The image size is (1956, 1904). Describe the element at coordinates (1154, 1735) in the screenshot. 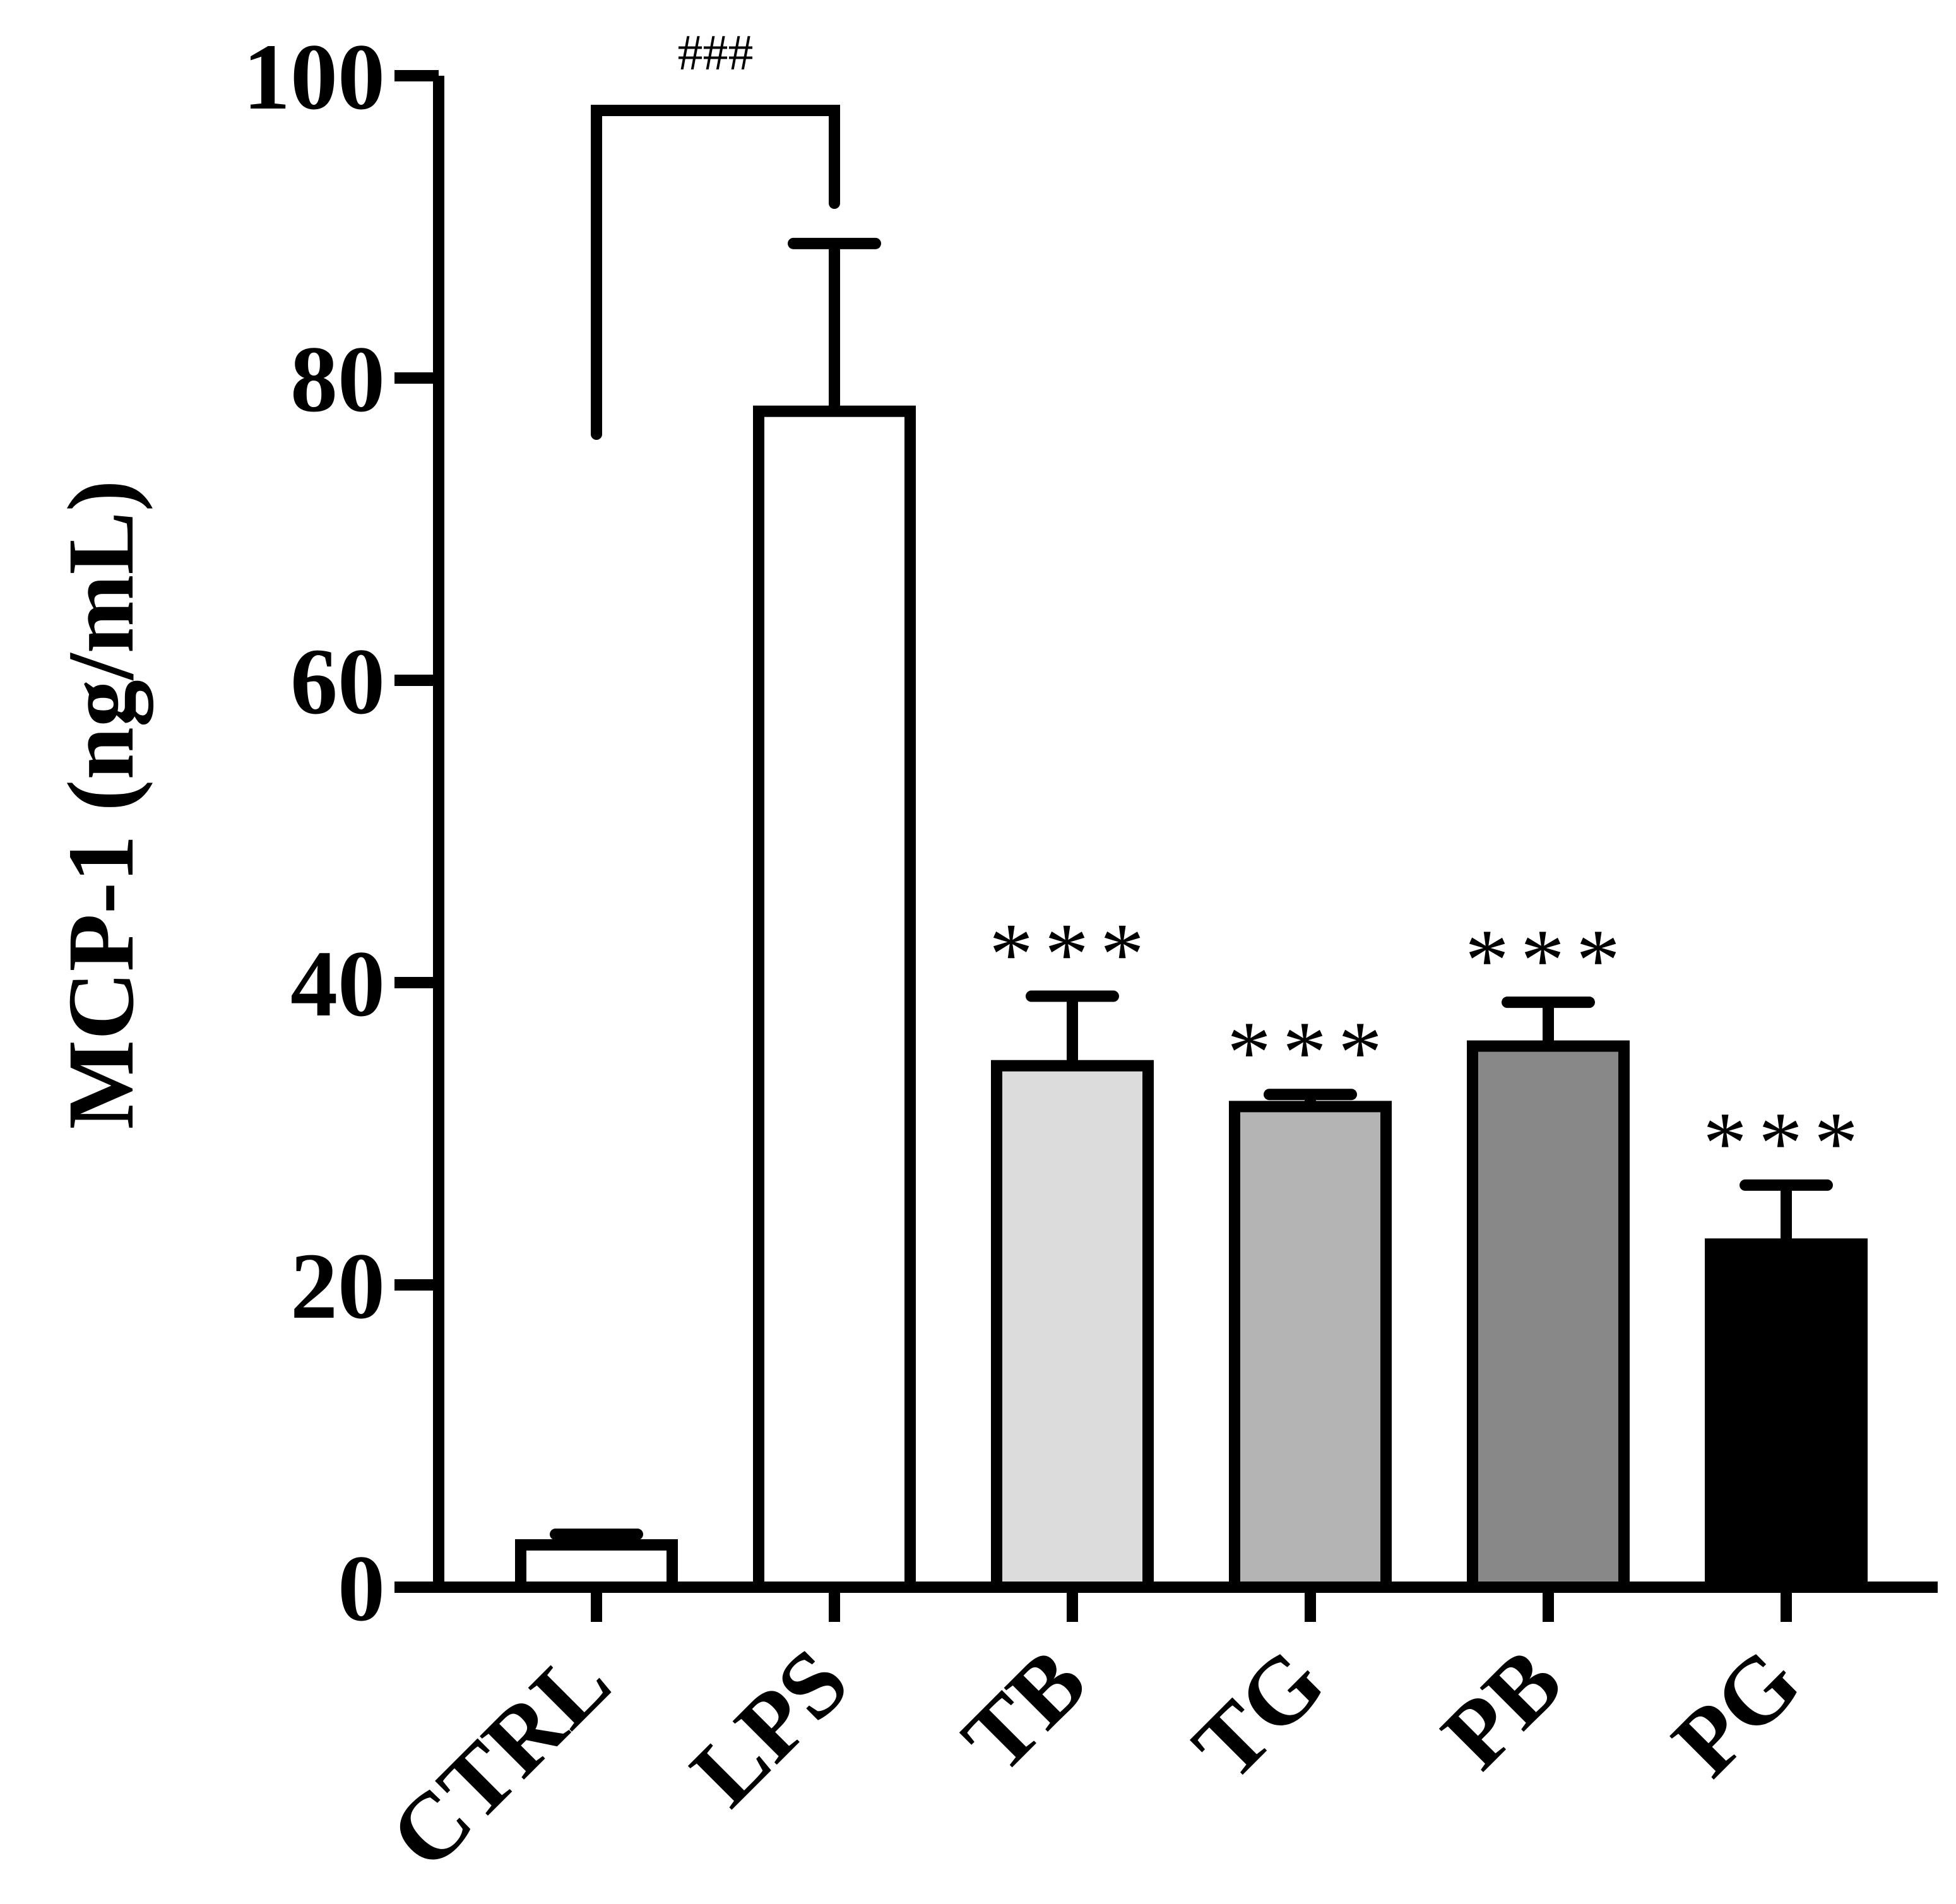

I see `x-axis: CTRL LPS TB TG PB PG` at that location.